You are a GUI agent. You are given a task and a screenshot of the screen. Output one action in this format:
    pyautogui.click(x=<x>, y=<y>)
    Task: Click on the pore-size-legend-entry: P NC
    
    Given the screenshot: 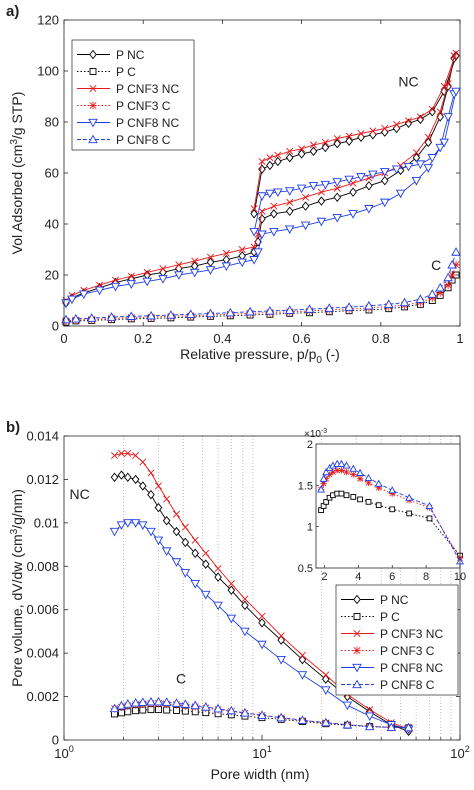 What is the action you would take?
    pyautogui.click(x=394, y=600)
    